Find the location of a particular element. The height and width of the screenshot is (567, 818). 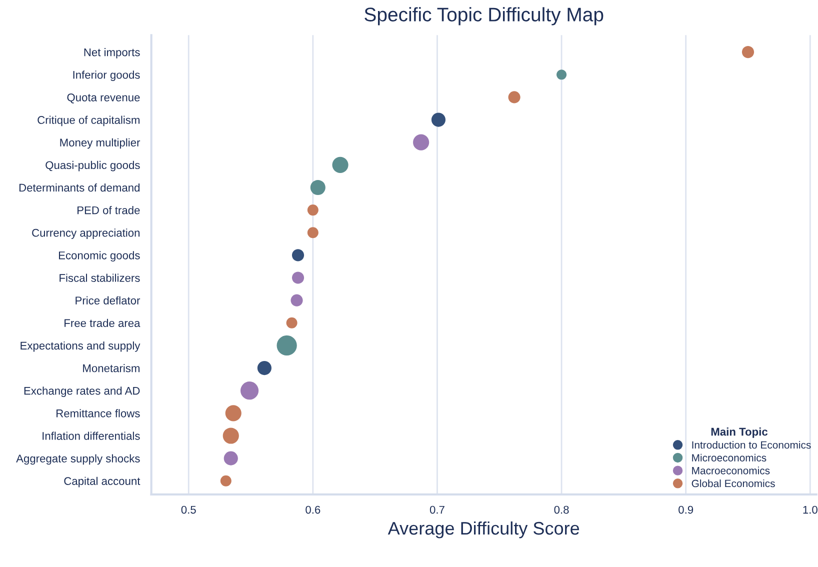

x-axis-title: Average Difficulty Score is located at coordinates (484, 529).